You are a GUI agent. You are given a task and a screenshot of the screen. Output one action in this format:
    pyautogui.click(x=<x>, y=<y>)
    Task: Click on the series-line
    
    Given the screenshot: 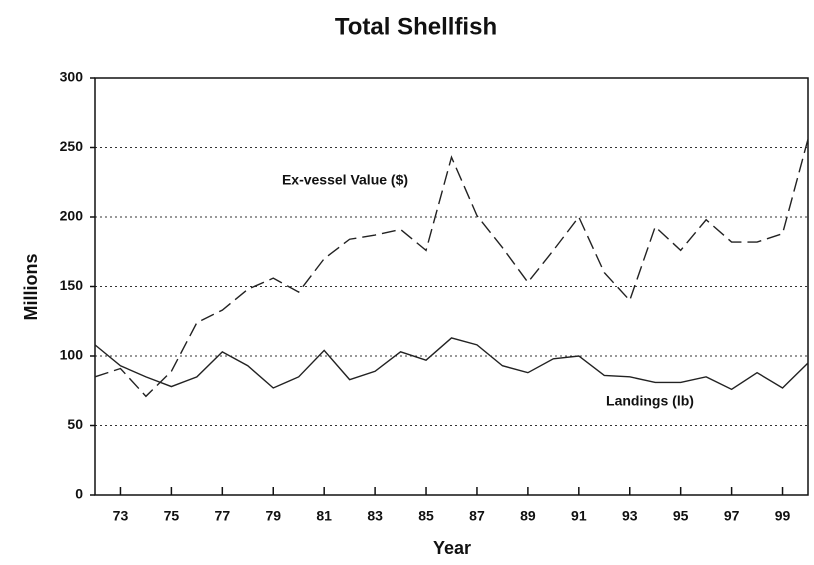 What is the action you would take?
    pyautogui.click(x=451, y=364)
    